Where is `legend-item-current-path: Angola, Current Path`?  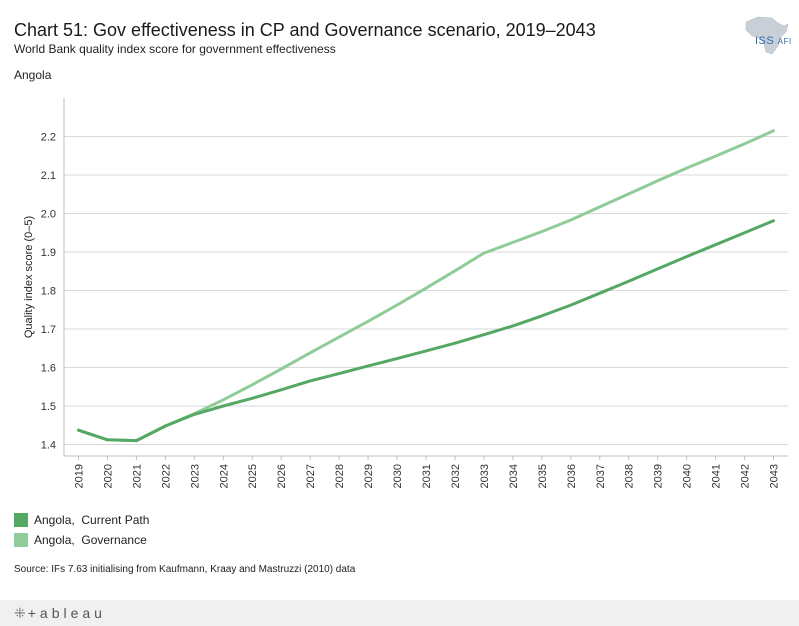 legend-item-current-path: Angola, Current Path is located at coordinates (81, 520).